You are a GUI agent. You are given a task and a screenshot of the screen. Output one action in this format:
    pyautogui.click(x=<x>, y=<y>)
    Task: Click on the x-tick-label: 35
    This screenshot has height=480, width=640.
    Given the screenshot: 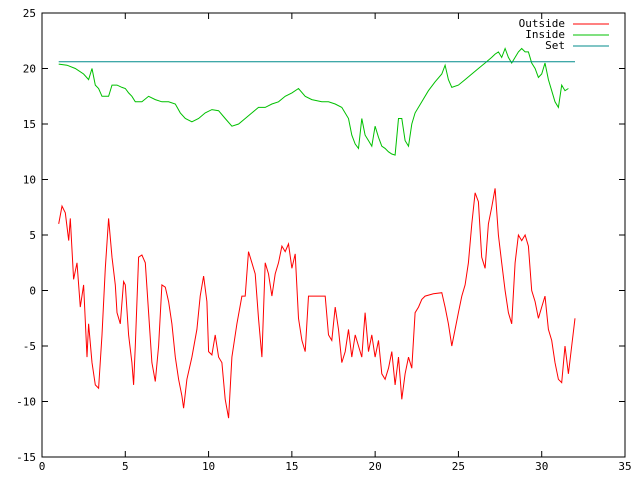 What is the action you would take?
    pyautogui.click(x=624, y=466)
    